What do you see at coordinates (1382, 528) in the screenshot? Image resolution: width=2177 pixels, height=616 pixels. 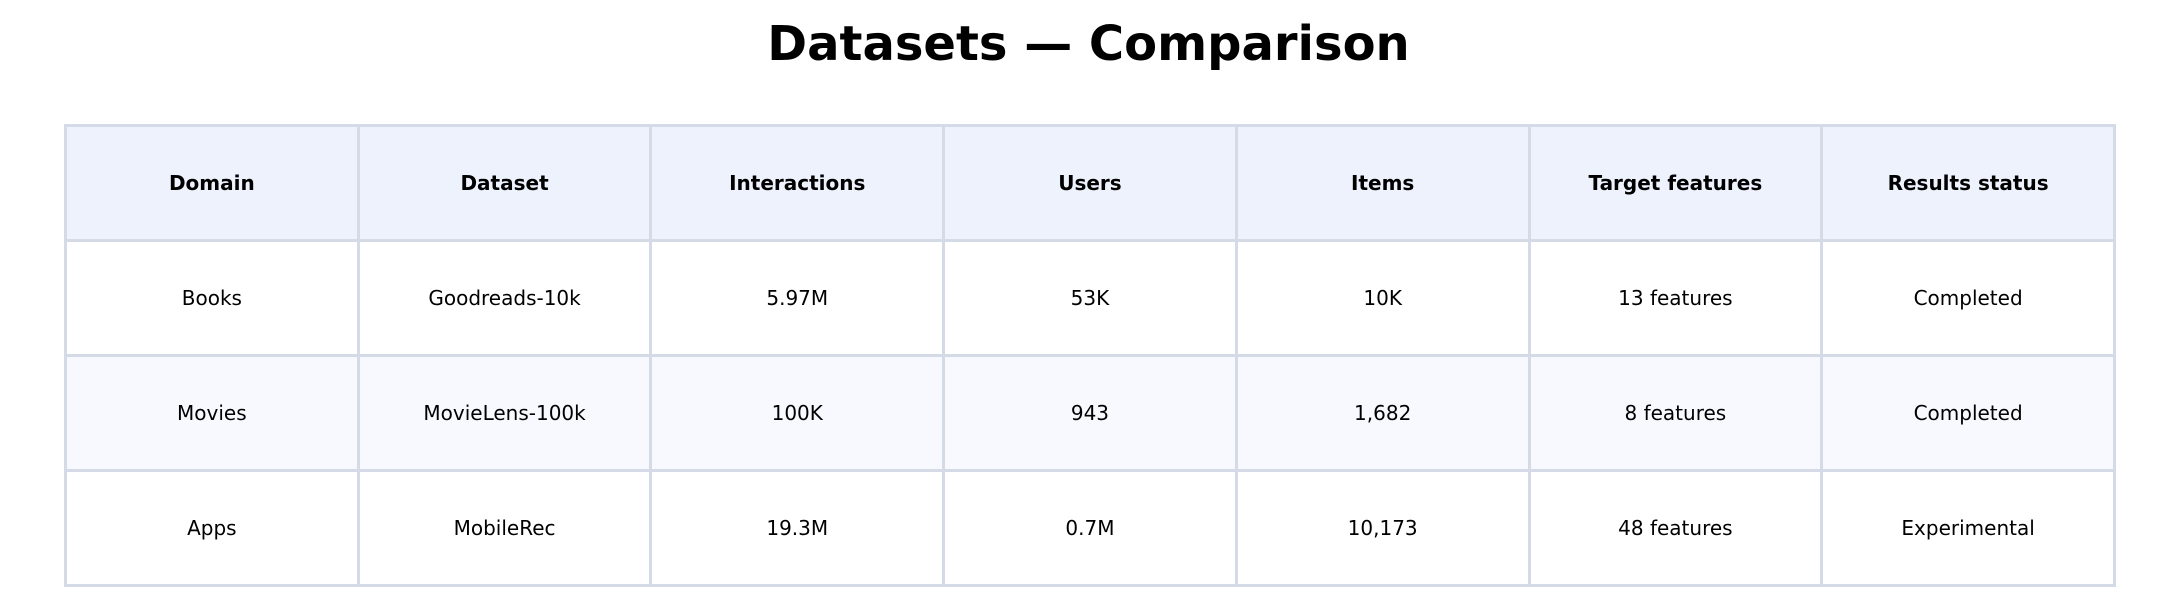 I see `cell-items: 10,173` at bounding box center [1382, 528].